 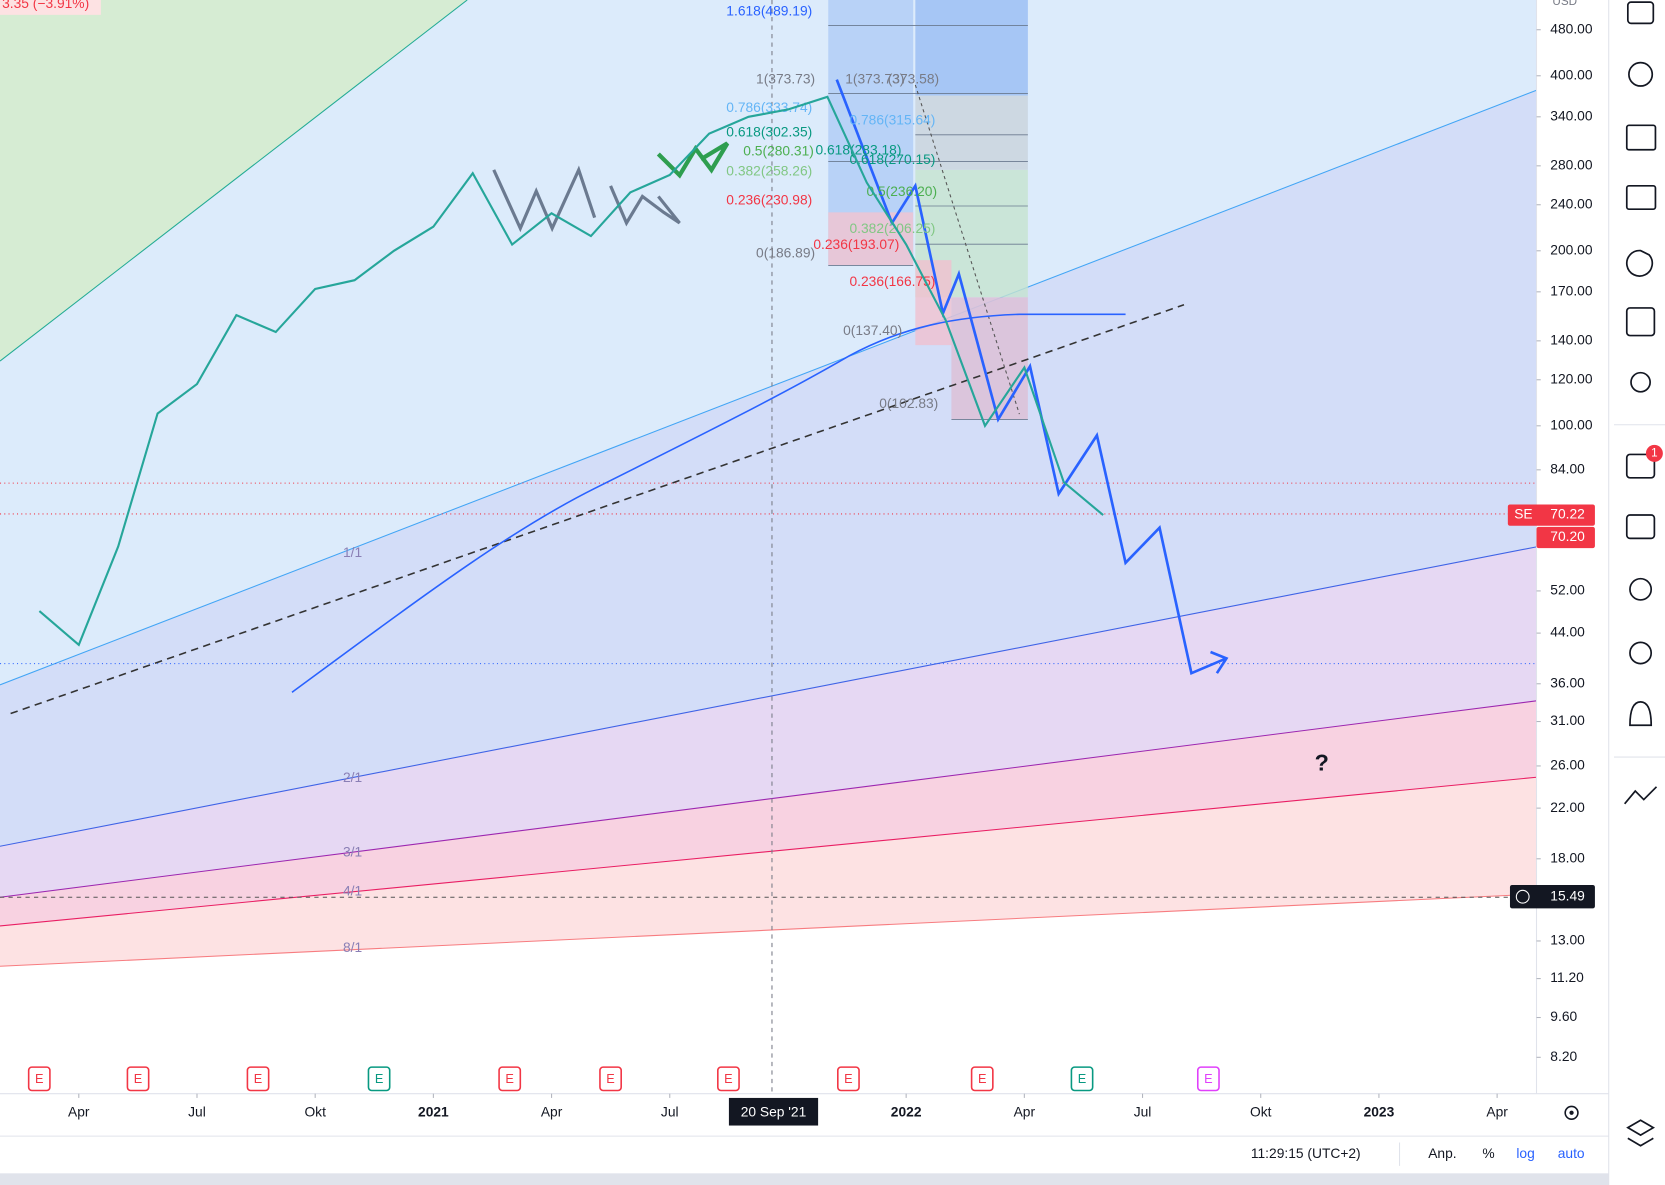 What do you see at coordinates (1571, 339) in the screenshot?
I see `y-tick-label: 140.00` at bounding box center [1571, 339].